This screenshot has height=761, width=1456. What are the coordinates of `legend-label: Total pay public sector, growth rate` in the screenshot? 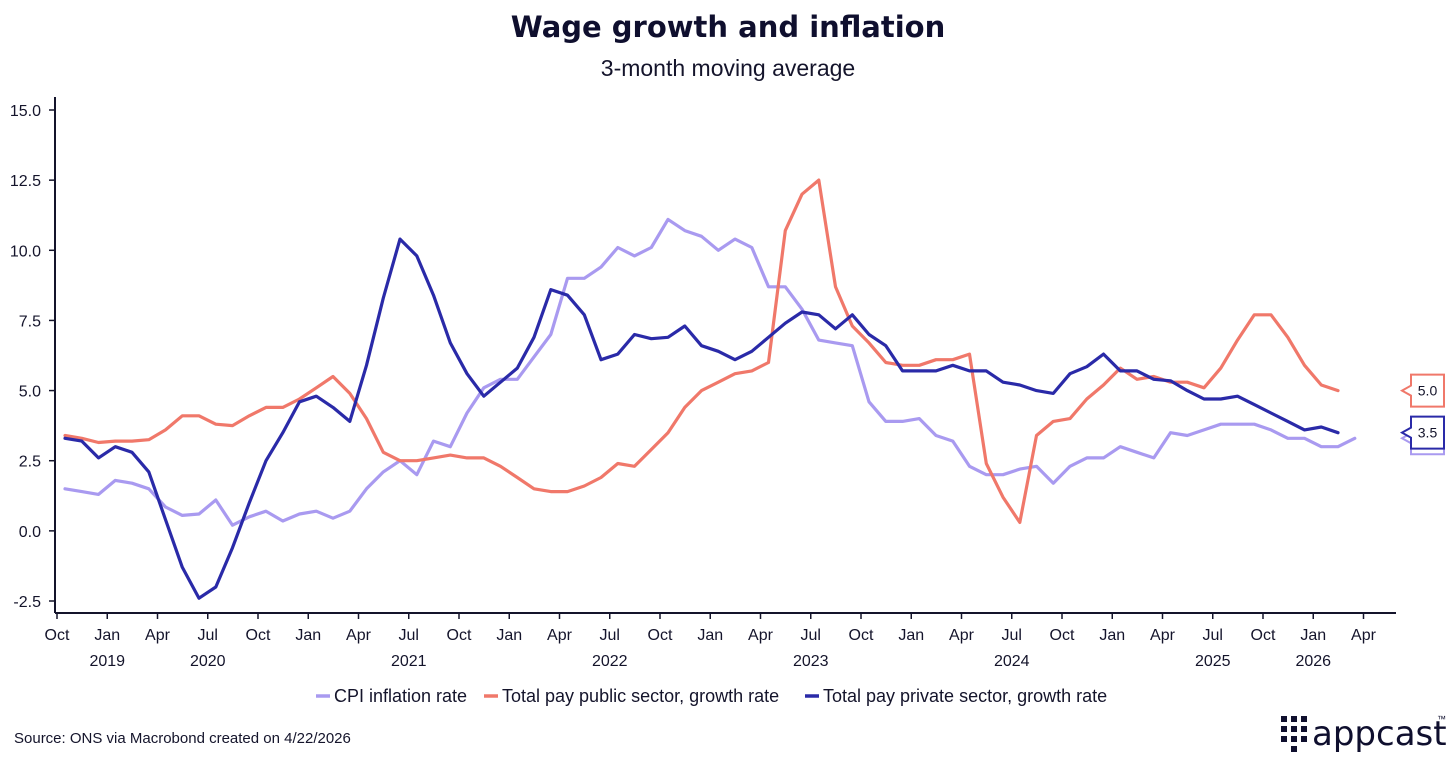 It's located at (640, 696).